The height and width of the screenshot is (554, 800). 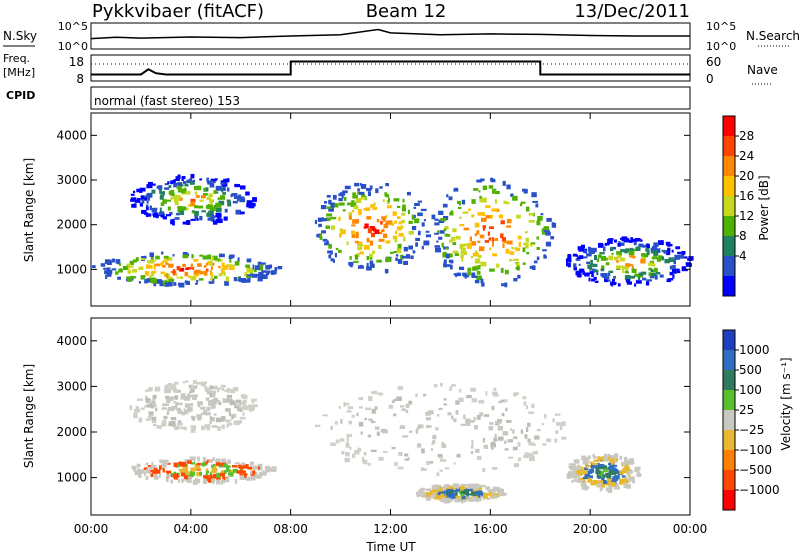 What do you see at coordinates (729, 460) in the screenshot?
I see `colorbar-segment` at bounding box center [729, 460].